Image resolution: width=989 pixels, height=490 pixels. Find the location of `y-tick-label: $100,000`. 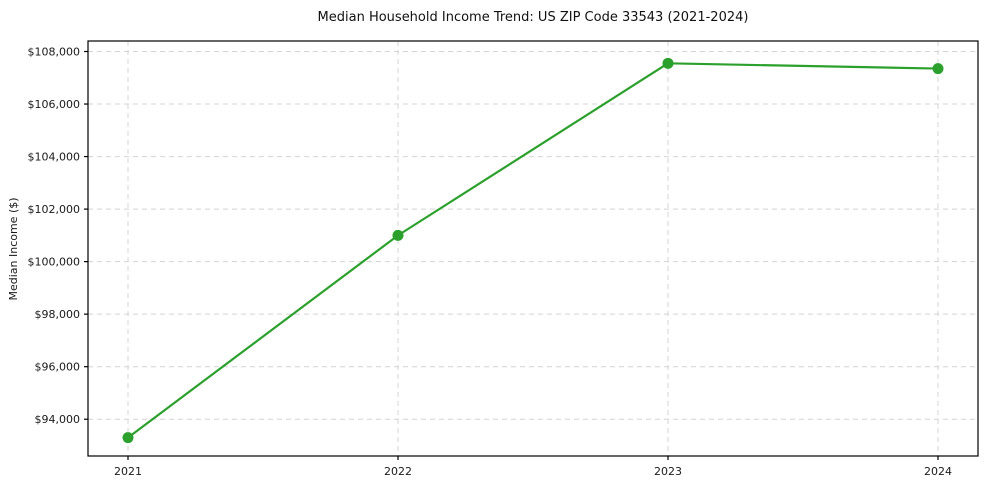

y-tick-label: $100,000 is located at coordinates (54, 262).